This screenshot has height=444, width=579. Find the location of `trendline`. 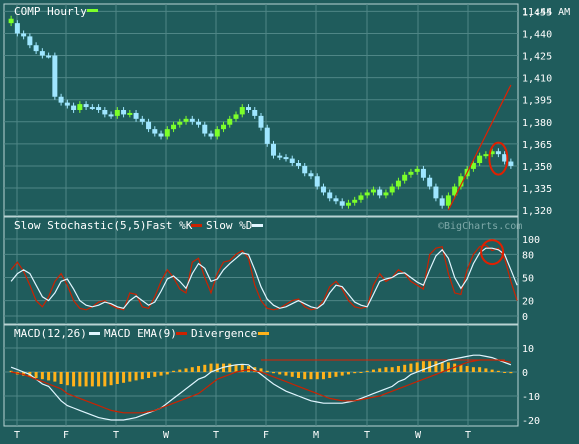

trendline is located at coordinates (479, 147).